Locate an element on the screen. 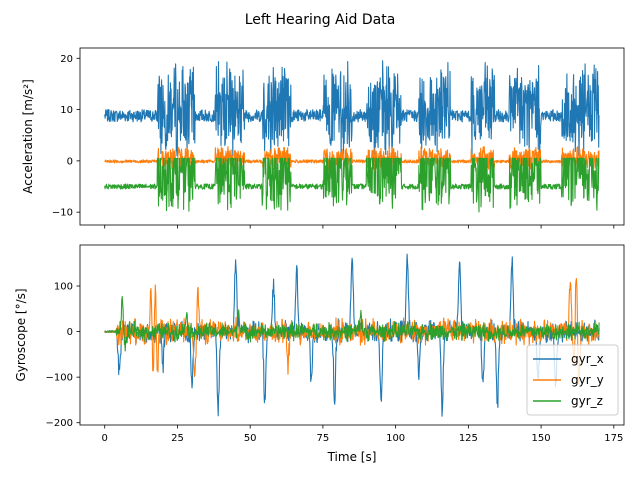 This screenshot has height=480, width=640. legend-box is located at coordinates (572, 380).